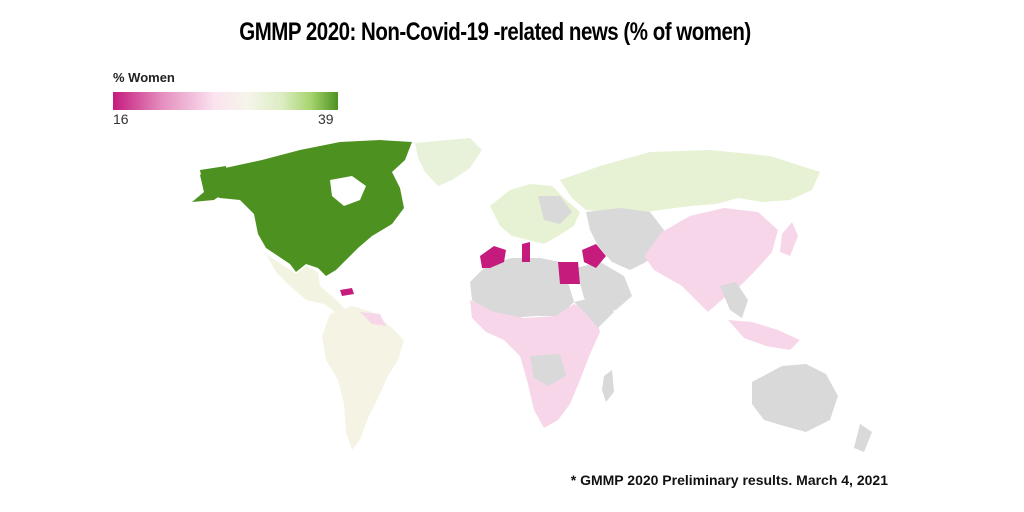 The width and height of the screenshot is (1024, 512). I want to click on australia-nodata, so click(795, 398).